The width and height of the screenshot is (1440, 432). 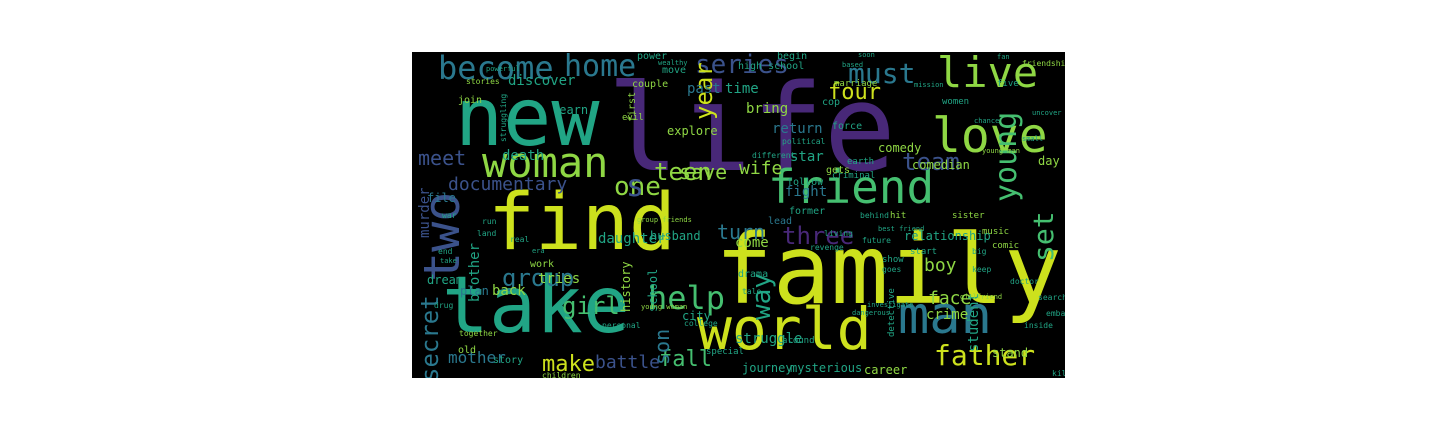 What do you see at coordinates (478, 333) in the screenshot?
I see `cloud-word: together` at bounding box center [478, 333].